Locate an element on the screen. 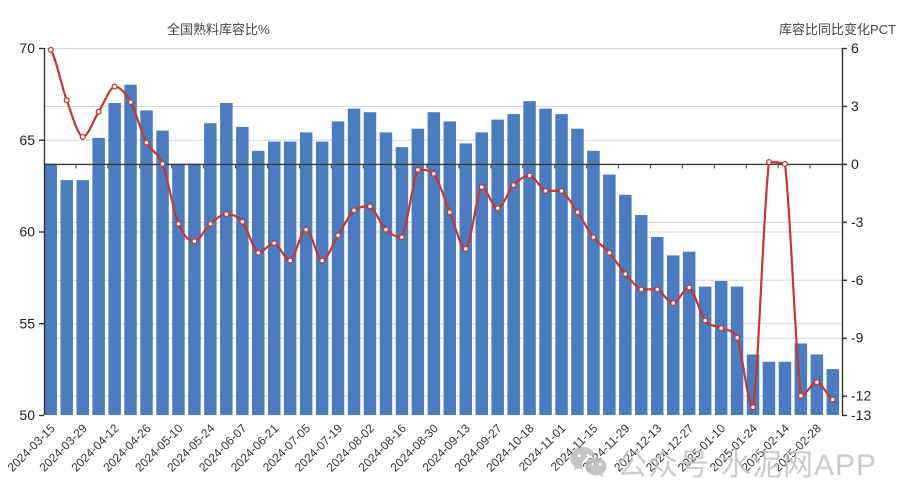 This screenshot has width=901, height=497. left-axis-tick-label: 60 is located at coordinates (27, 232).